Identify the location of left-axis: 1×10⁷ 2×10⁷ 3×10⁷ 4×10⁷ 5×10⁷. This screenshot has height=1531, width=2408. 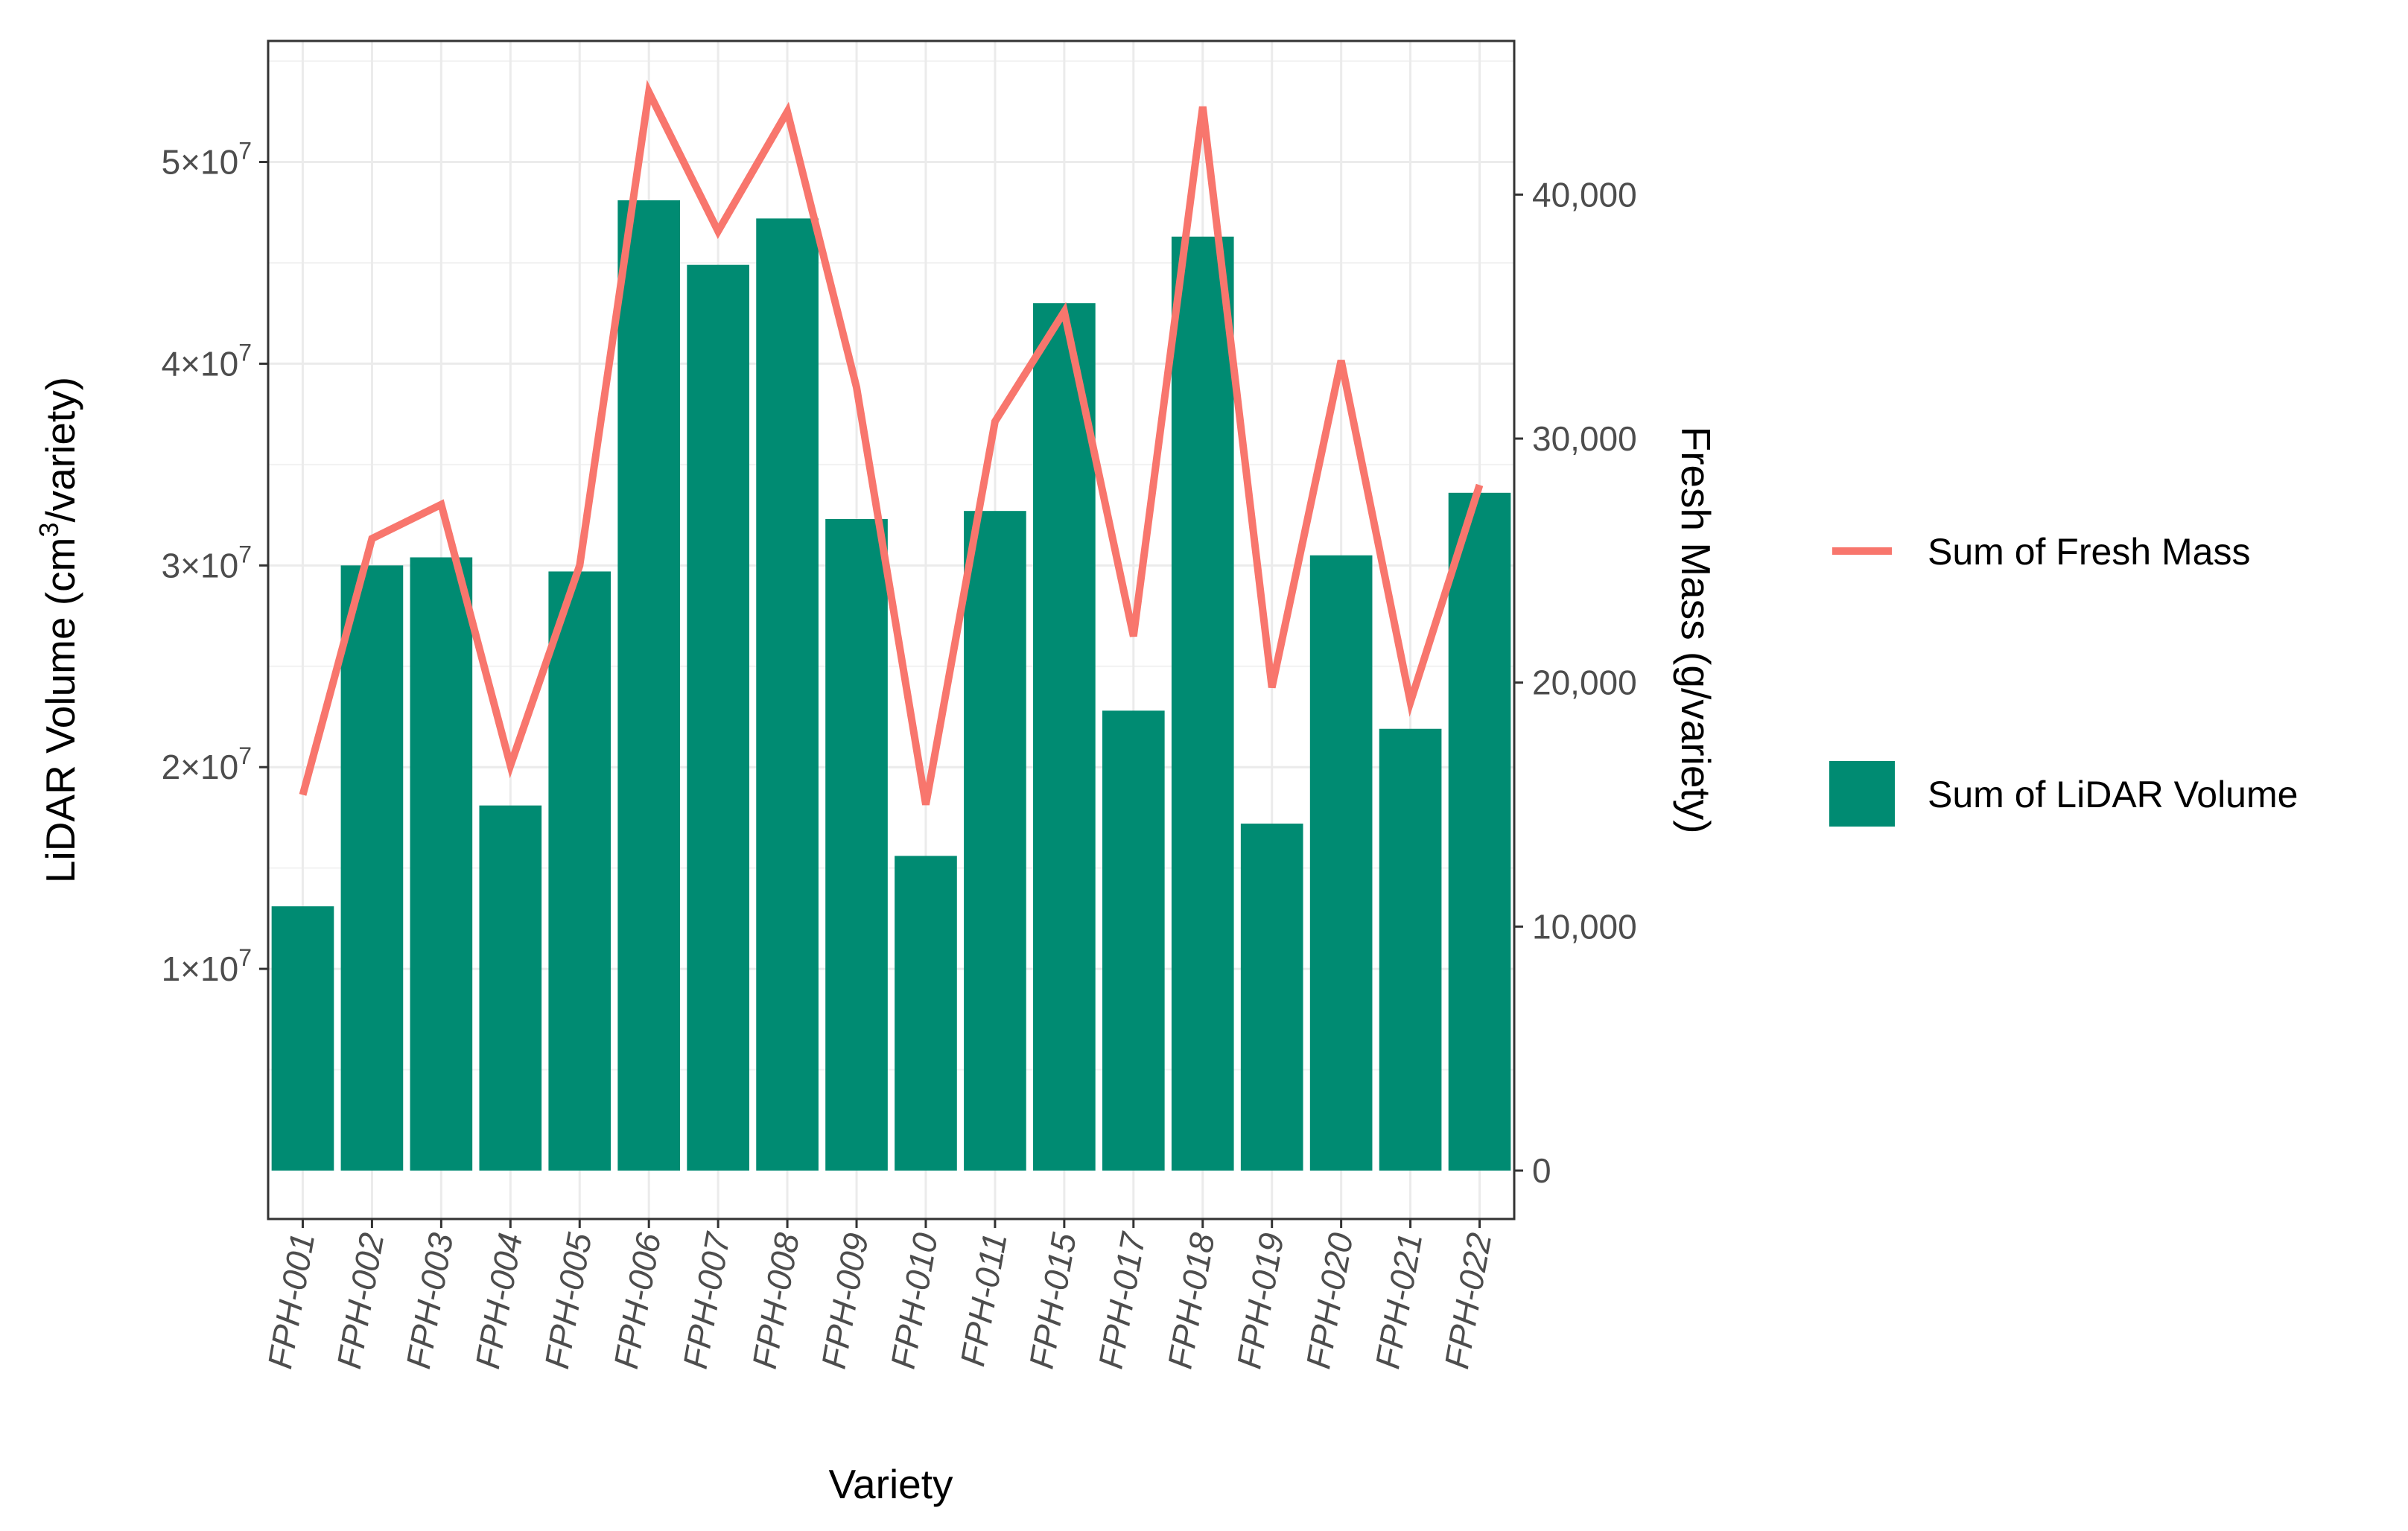
(215, 563).